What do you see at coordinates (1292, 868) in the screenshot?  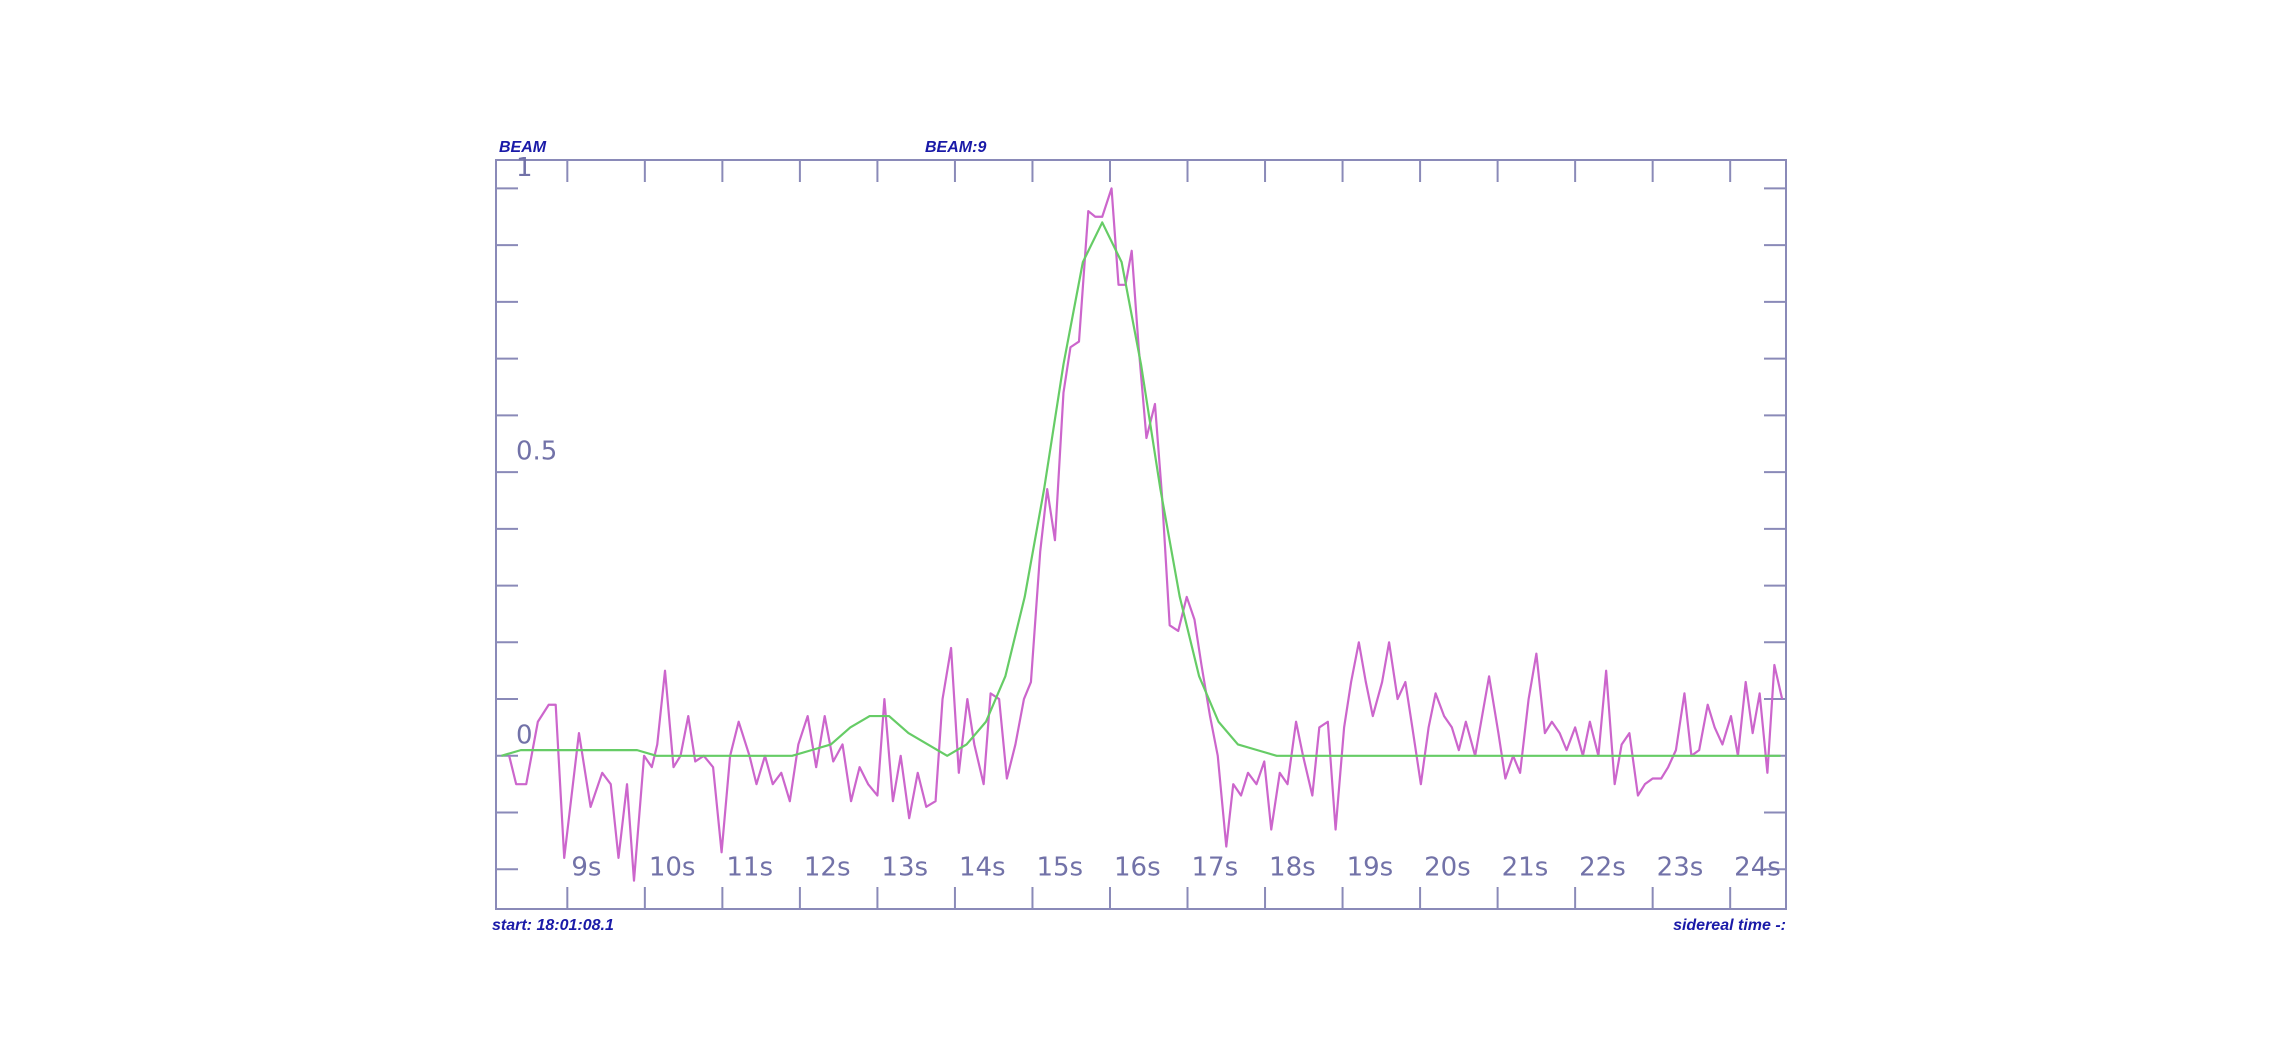 I see `x-tick-label: 18s` at bounding box center [1292, 868].